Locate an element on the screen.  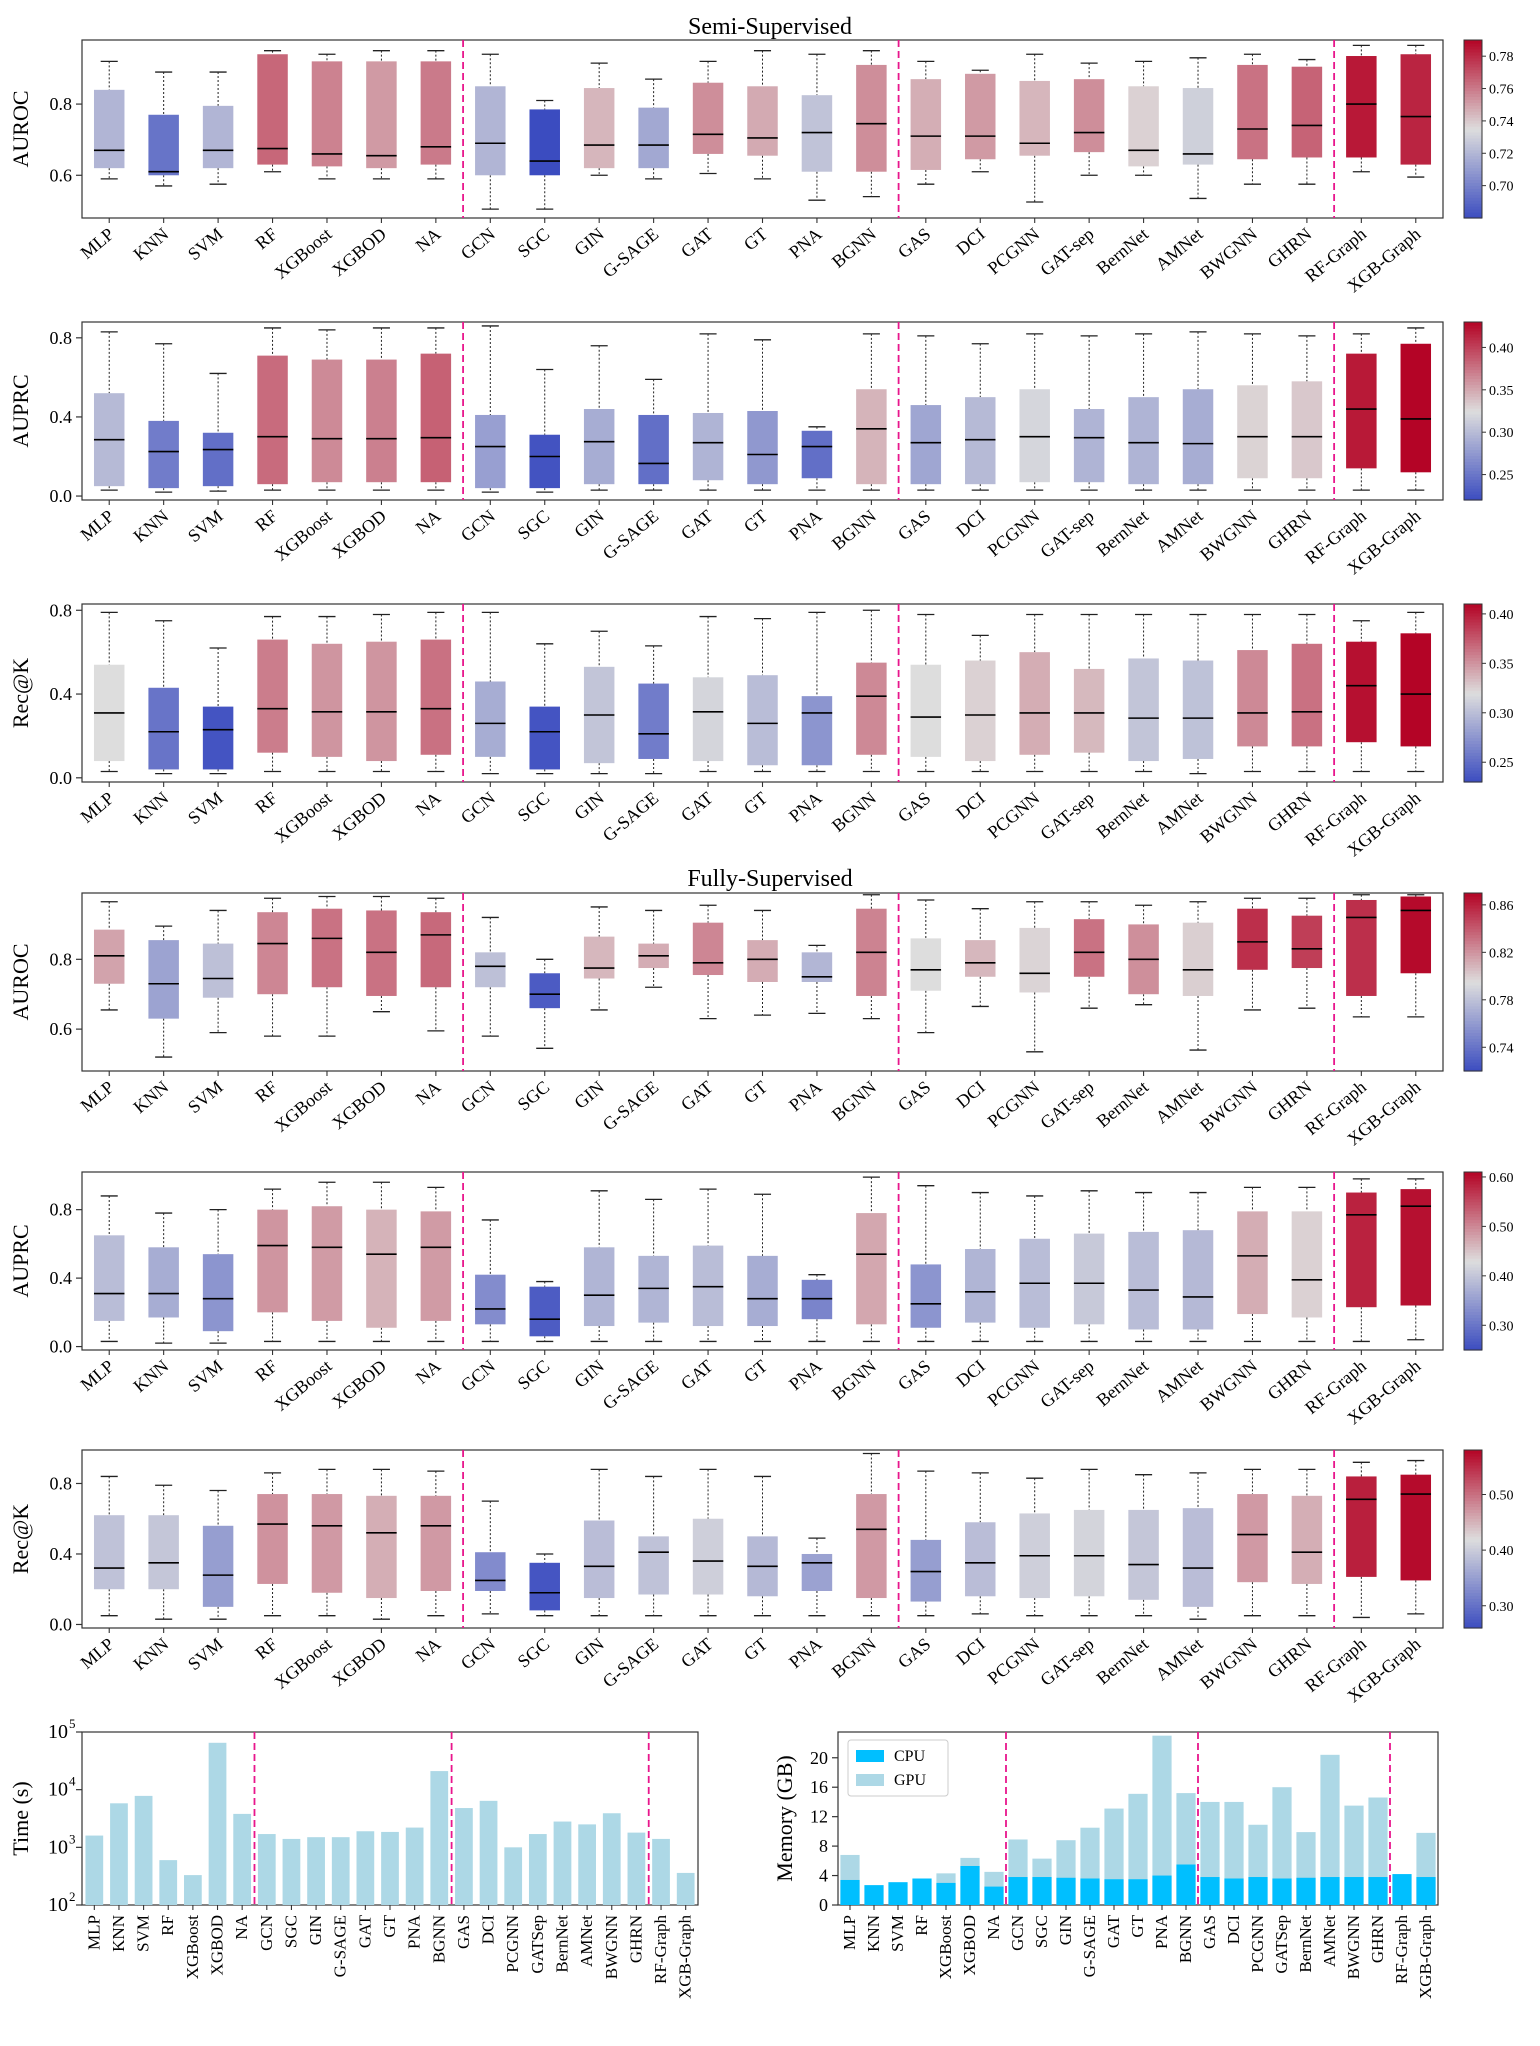
x-tick-label: PNA is located at coordinates (805, 1375).